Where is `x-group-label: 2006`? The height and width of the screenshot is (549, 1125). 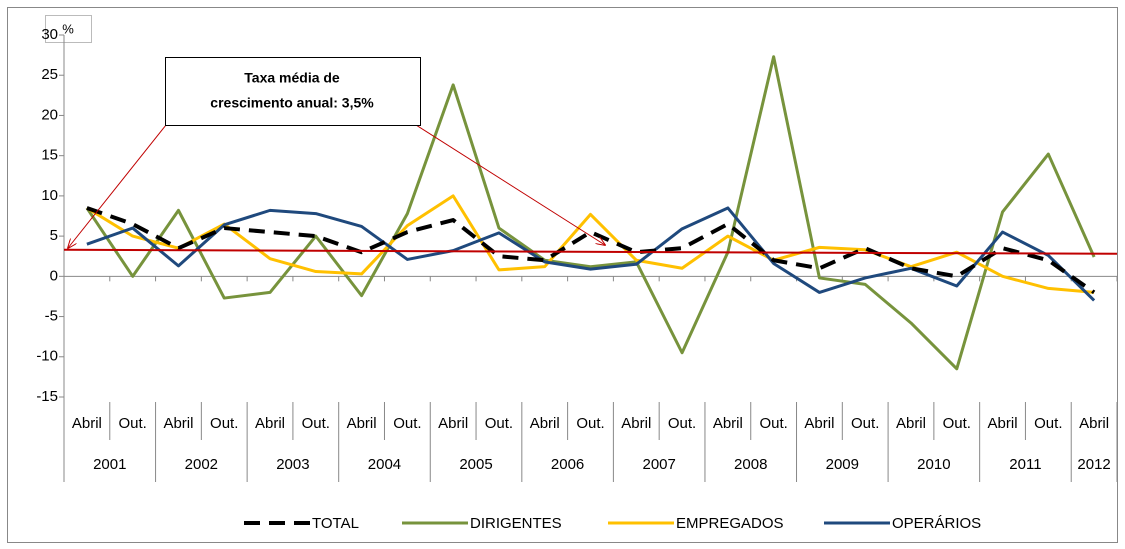 x-group-label: 2006 is located at coordinates (567, 464).